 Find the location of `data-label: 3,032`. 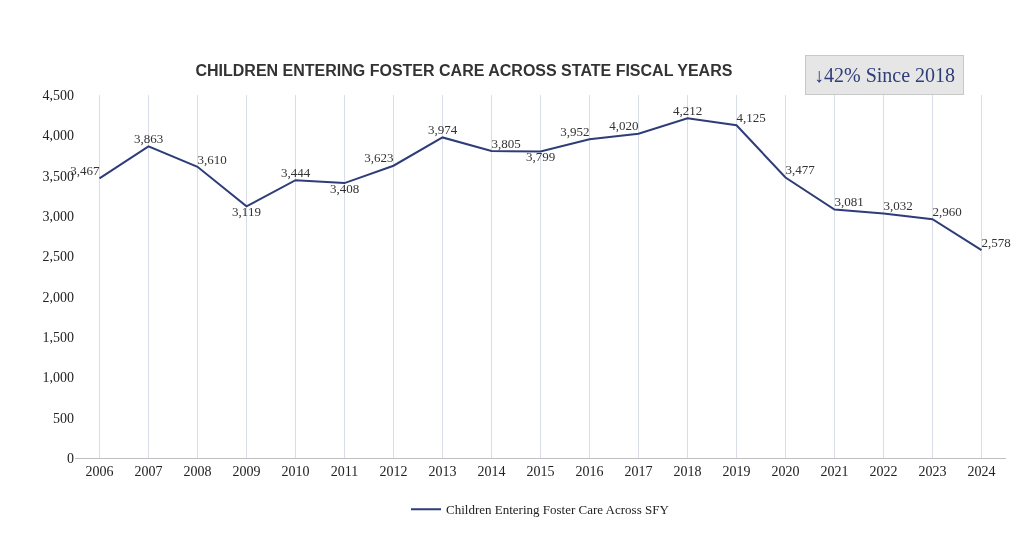

data-label: 3,032 is located at coordinates (898, 206).